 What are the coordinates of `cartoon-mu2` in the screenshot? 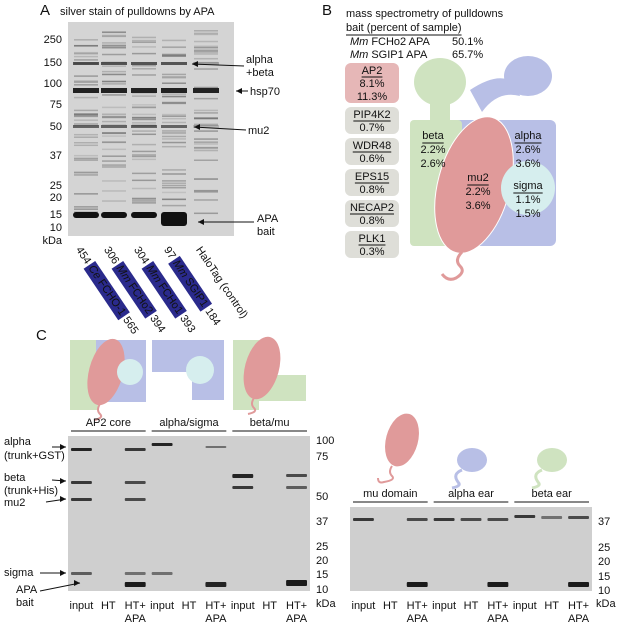 It's located at (106, 372).